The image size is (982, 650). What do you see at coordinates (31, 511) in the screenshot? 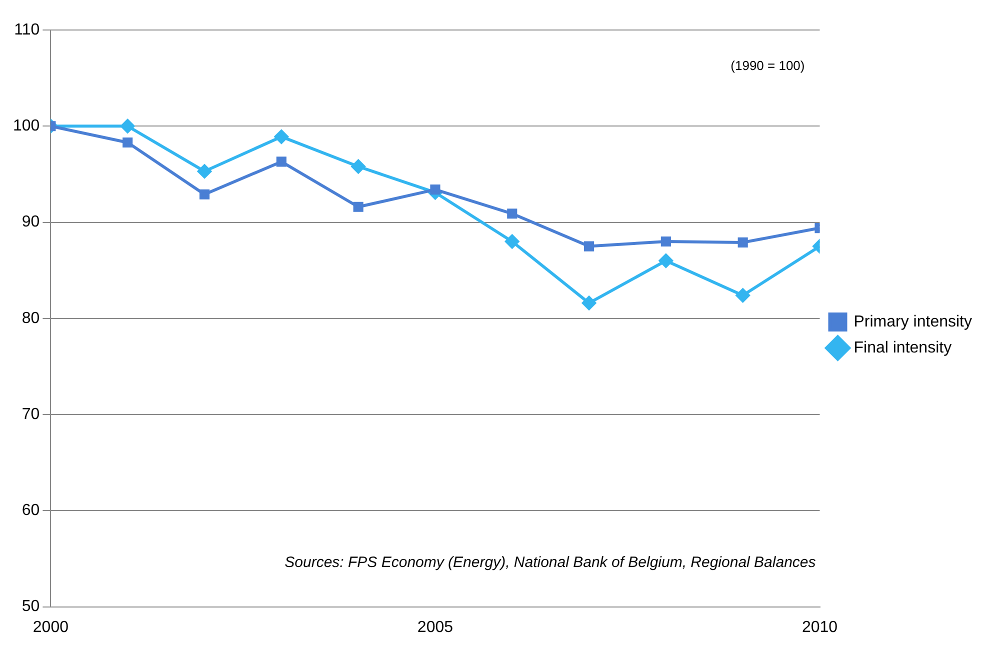
I see `y-tick-label: 60` at bounding box center [31, 511].